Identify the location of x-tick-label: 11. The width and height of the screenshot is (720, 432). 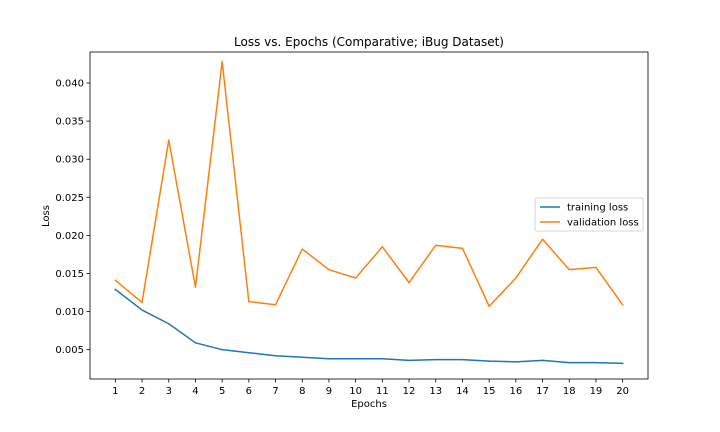
(382, 391).